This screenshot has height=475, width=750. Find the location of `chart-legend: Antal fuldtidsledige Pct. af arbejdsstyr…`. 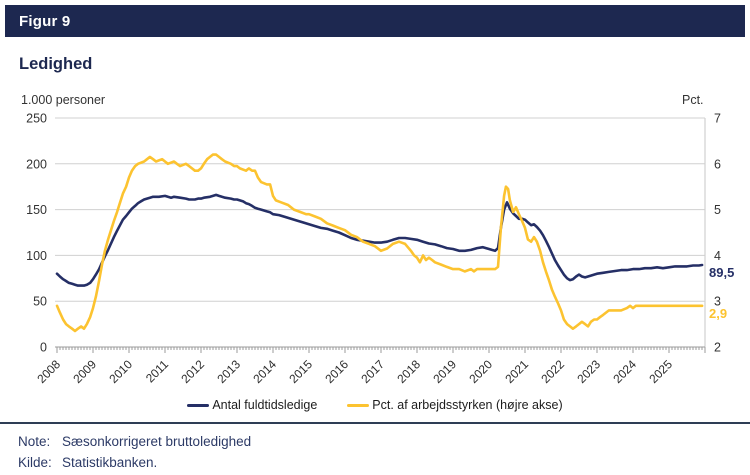

chart-legend: Antal fuldtidsledige Pct. af arbejdsstyr… is located at coordinates (375, 405).